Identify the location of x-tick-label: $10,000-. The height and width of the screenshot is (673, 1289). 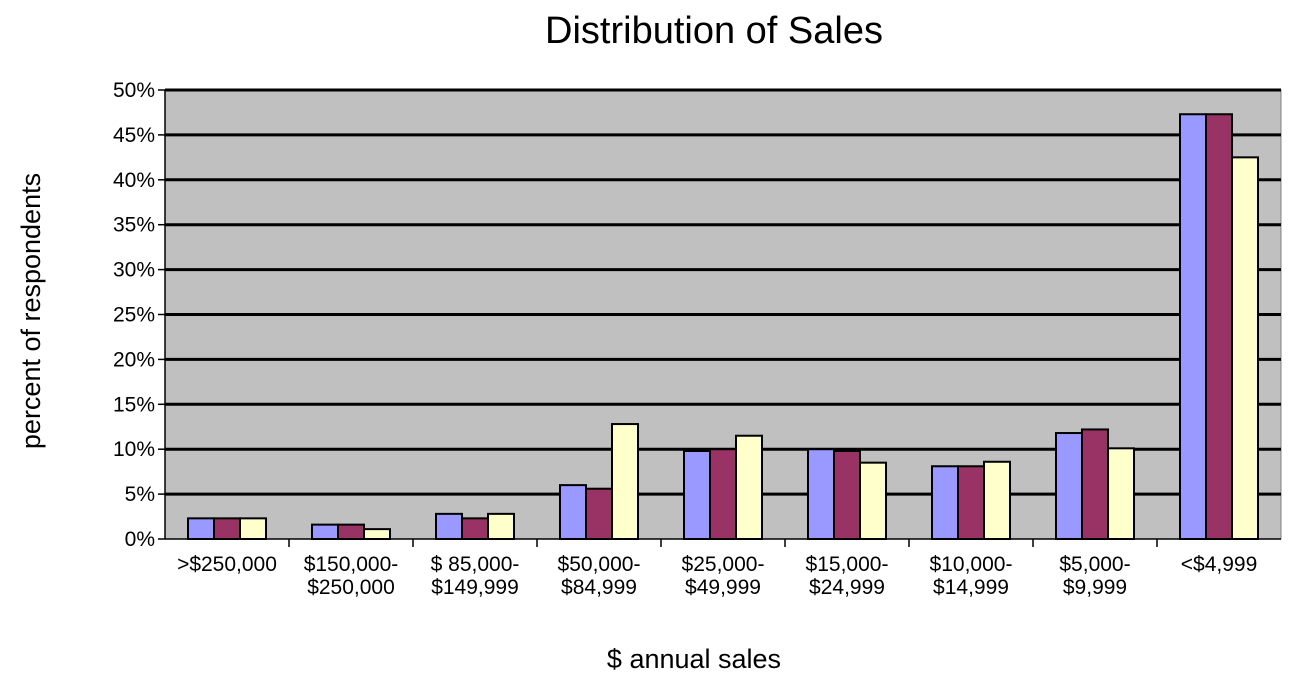
(971, 564).